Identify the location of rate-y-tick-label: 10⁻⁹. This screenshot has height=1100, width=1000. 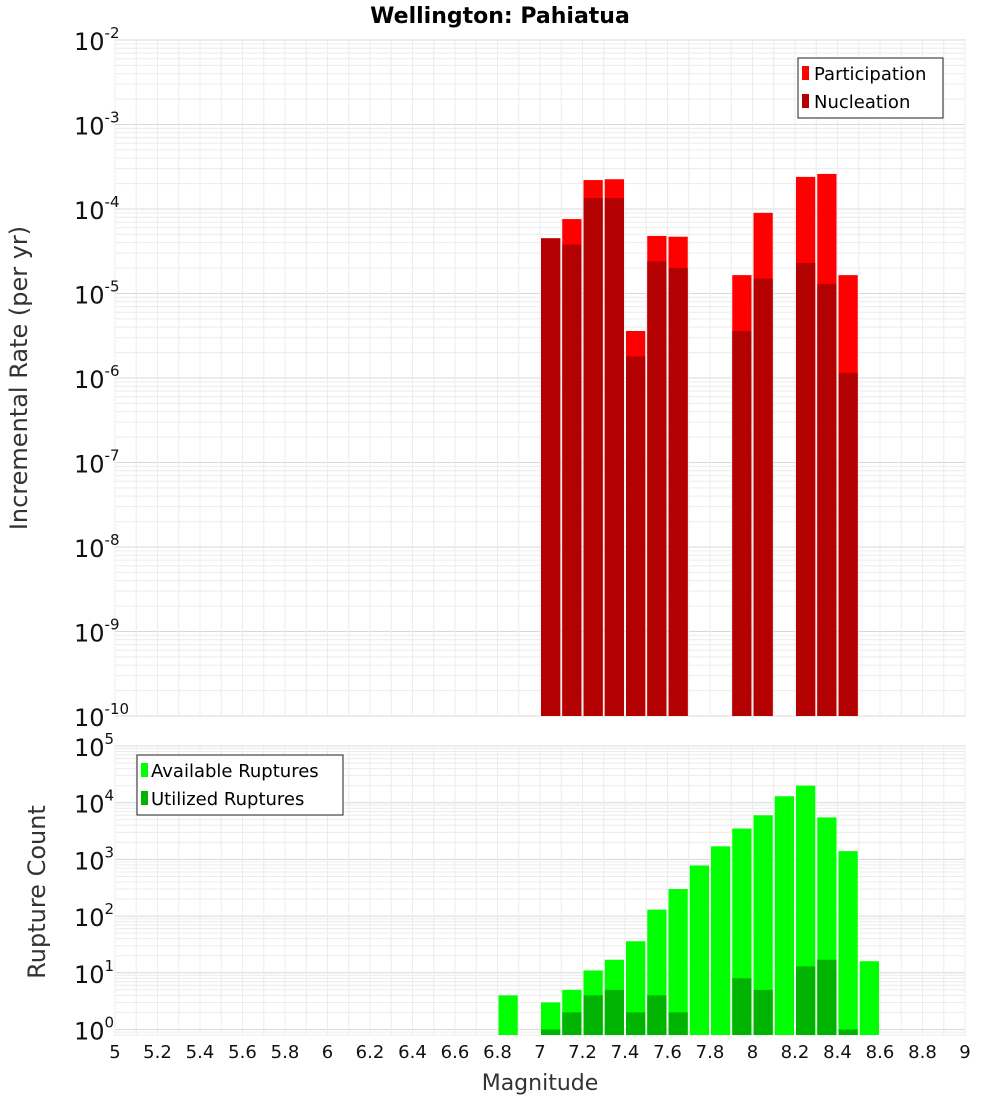
(97, 632).